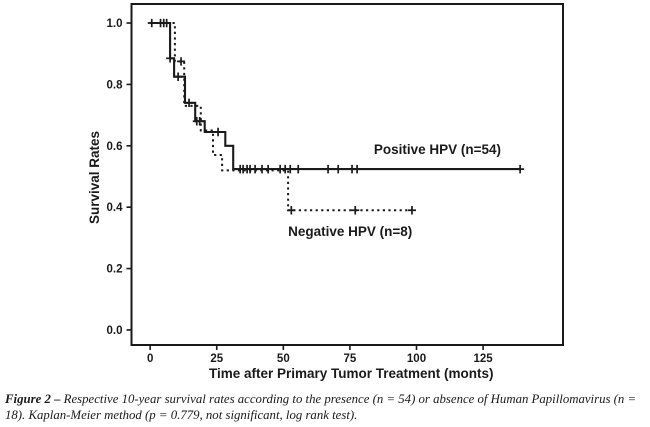 The height and width of the screenshot is (427, 650). I want to click on series-label-negative-hpv-n-8: Negative HPV (n=8), so click(350, 231).